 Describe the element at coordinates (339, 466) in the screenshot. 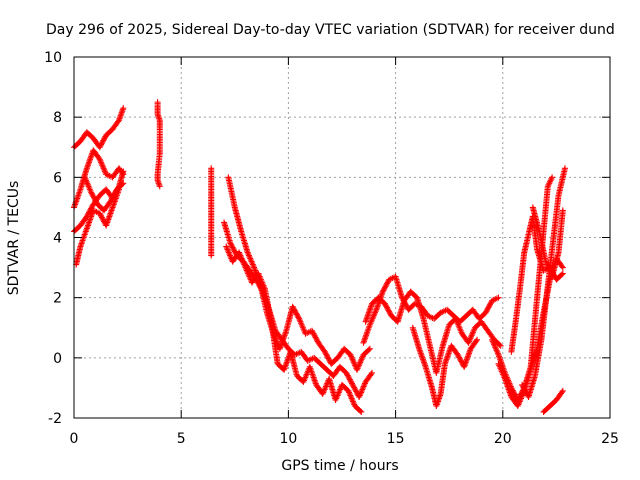

I see `x-axis-label: GPS time / hours` at that location.